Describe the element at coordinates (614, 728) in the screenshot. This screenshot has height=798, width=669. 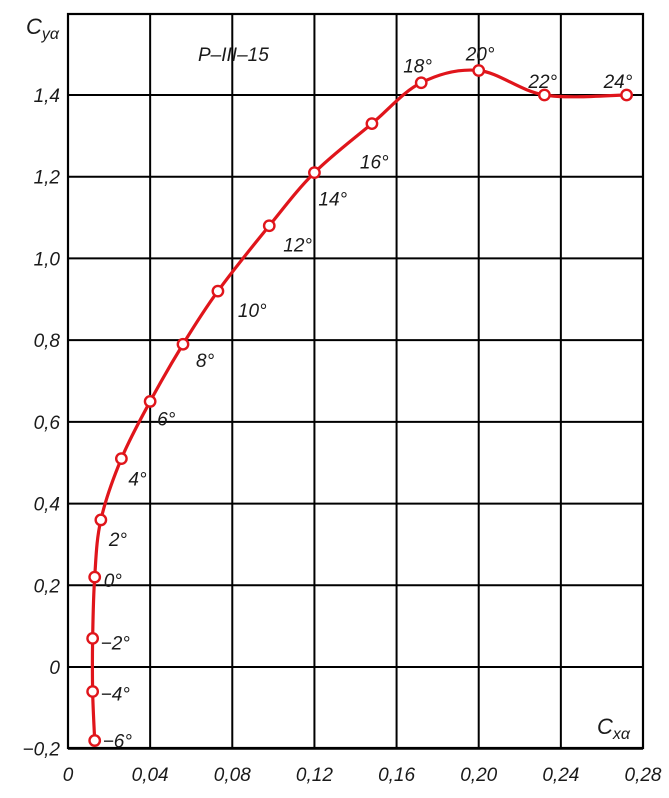
I see `x-axis-title: Cxα` at that location.